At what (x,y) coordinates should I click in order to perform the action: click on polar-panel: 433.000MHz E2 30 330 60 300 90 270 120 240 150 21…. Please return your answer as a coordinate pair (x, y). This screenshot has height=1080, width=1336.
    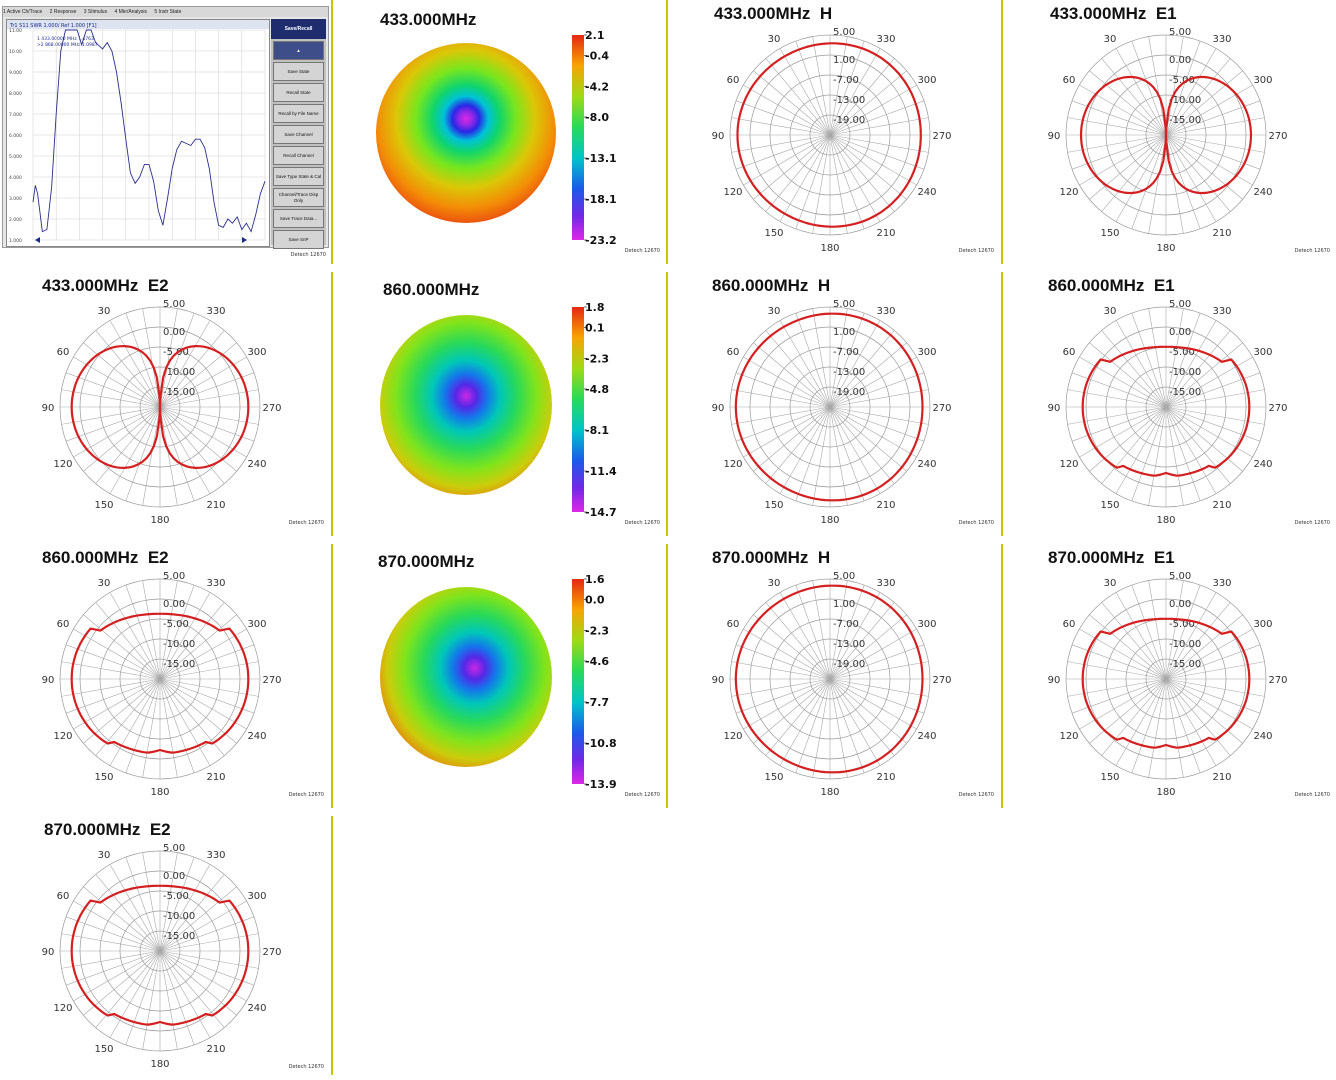
    Looking at the image, I should click on (165, 404).